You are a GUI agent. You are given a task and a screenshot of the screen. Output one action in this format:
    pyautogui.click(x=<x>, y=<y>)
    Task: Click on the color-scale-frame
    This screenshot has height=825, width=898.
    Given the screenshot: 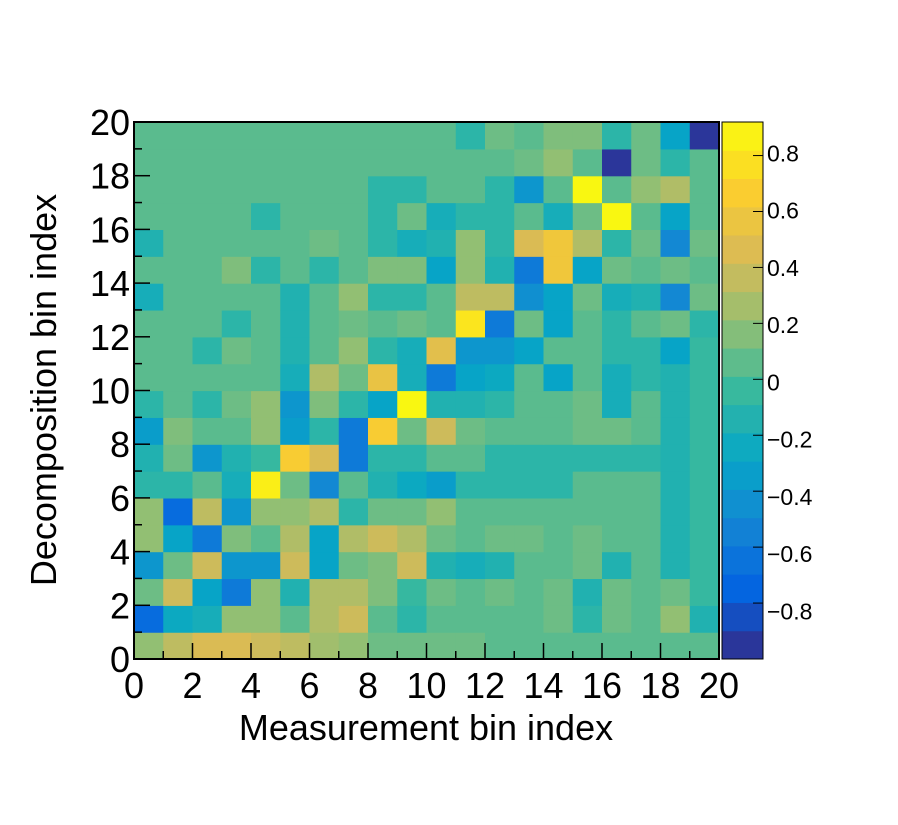 What is the action you would take?
    pyautogui.click(x=742, y=390)
    